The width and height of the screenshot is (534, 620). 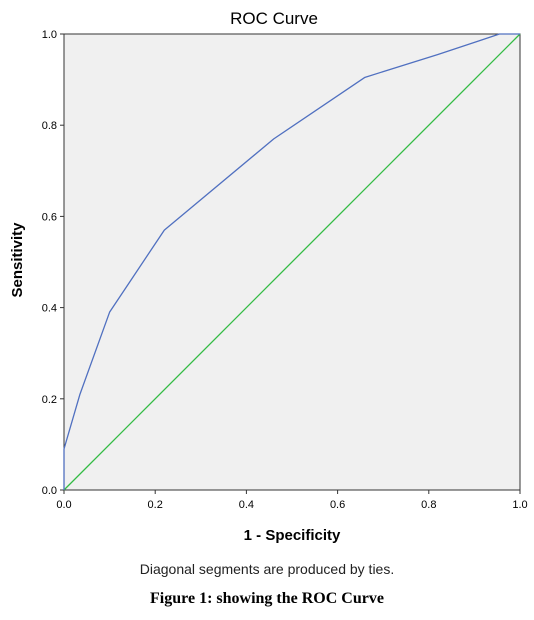 What do you see at coordinates (292, 535) in the screenshot?
I see `x-axis-label: 1 - Specificity` at bounding box center [292, 535].